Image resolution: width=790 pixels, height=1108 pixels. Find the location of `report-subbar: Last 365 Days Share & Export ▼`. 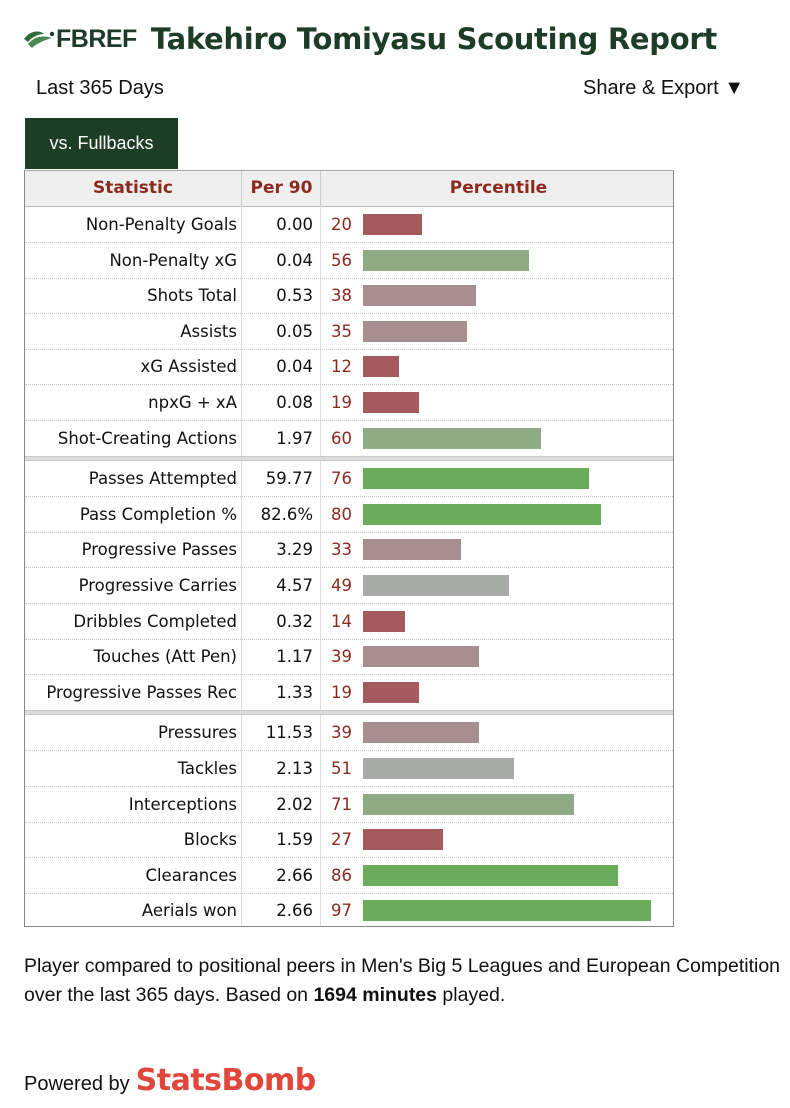

report-subbar: Last 365 Days Share & Export ▼ is located at coordinates (390, 88).